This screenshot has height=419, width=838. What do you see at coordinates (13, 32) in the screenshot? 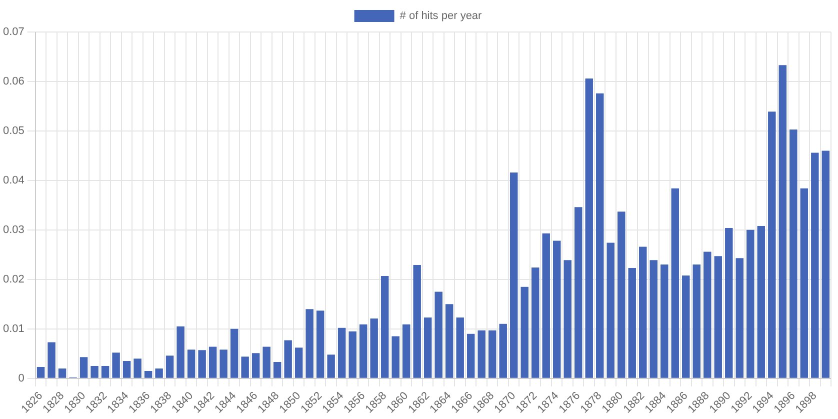
I see `y-tick-label: 0.07` at bounding box center [13, 32].